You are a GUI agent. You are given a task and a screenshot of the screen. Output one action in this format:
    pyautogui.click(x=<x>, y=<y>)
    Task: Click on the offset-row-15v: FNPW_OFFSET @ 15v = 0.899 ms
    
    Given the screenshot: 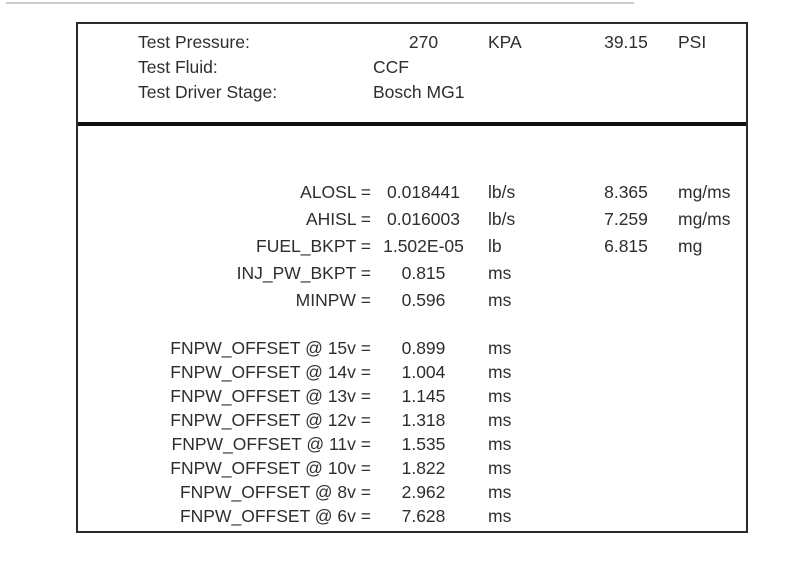 What is the action you would take?
    pyautogui.click(x=412, y=348)
    